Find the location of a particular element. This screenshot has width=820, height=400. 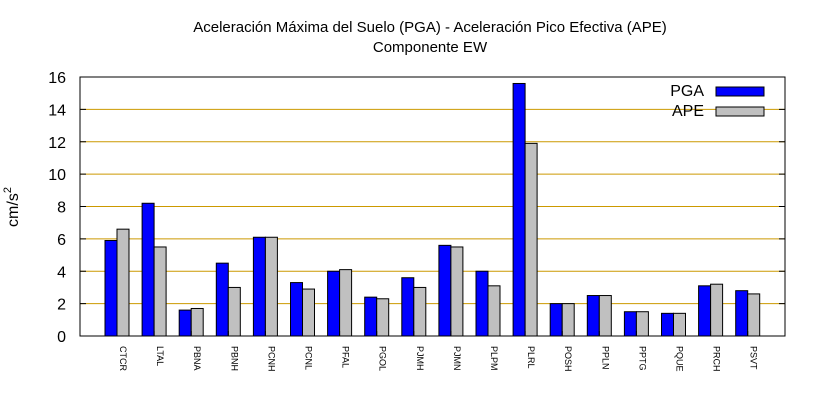

bar-ape-pbnh is located at coordinates (234, 311).